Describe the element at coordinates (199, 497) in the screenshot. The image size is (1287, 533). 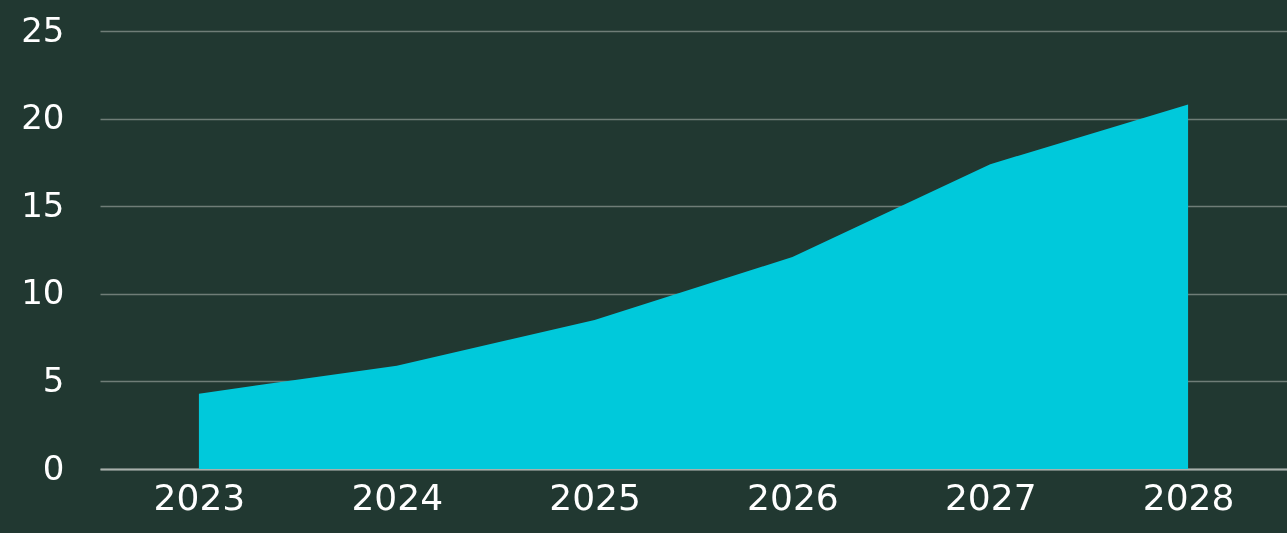
I see `x-tick-label: 2023` at that location.